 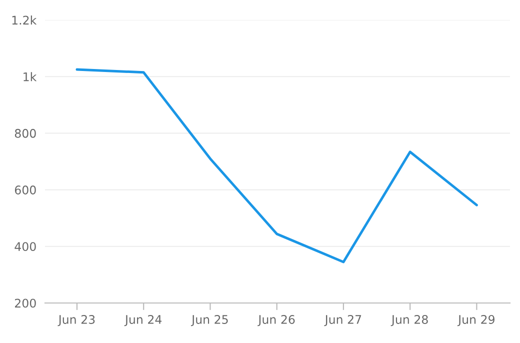 I want to click on x-tick-label: Jun 25, so click(x=209, y=320).